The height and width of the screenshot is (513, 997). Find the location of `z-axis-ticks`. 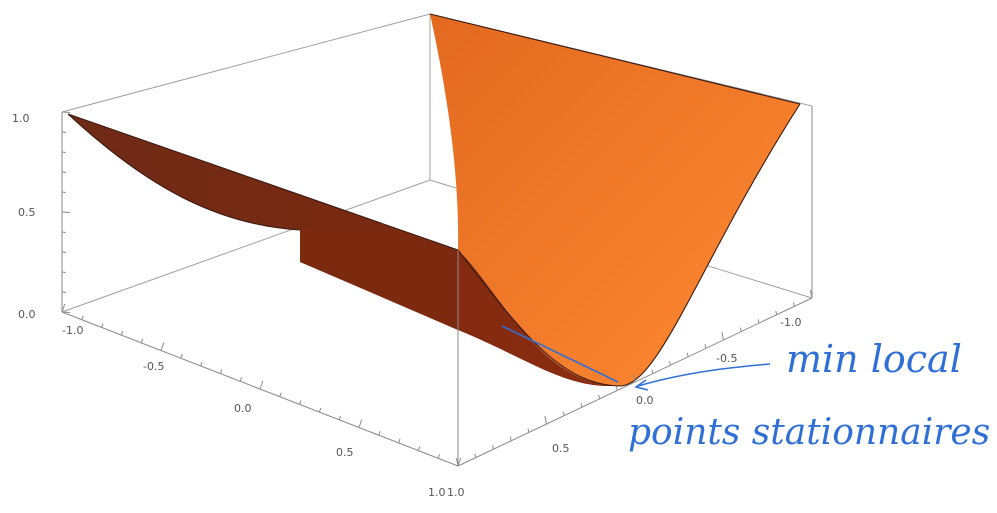

z-axis-ticks is located at coordinates (66, 212).